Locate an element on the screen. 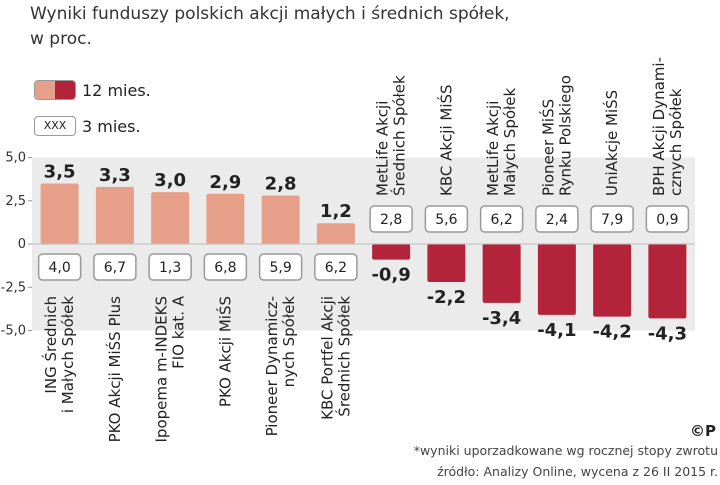  category-label-line: KBC Portfel Akcji is located at coordinates (327, 358).